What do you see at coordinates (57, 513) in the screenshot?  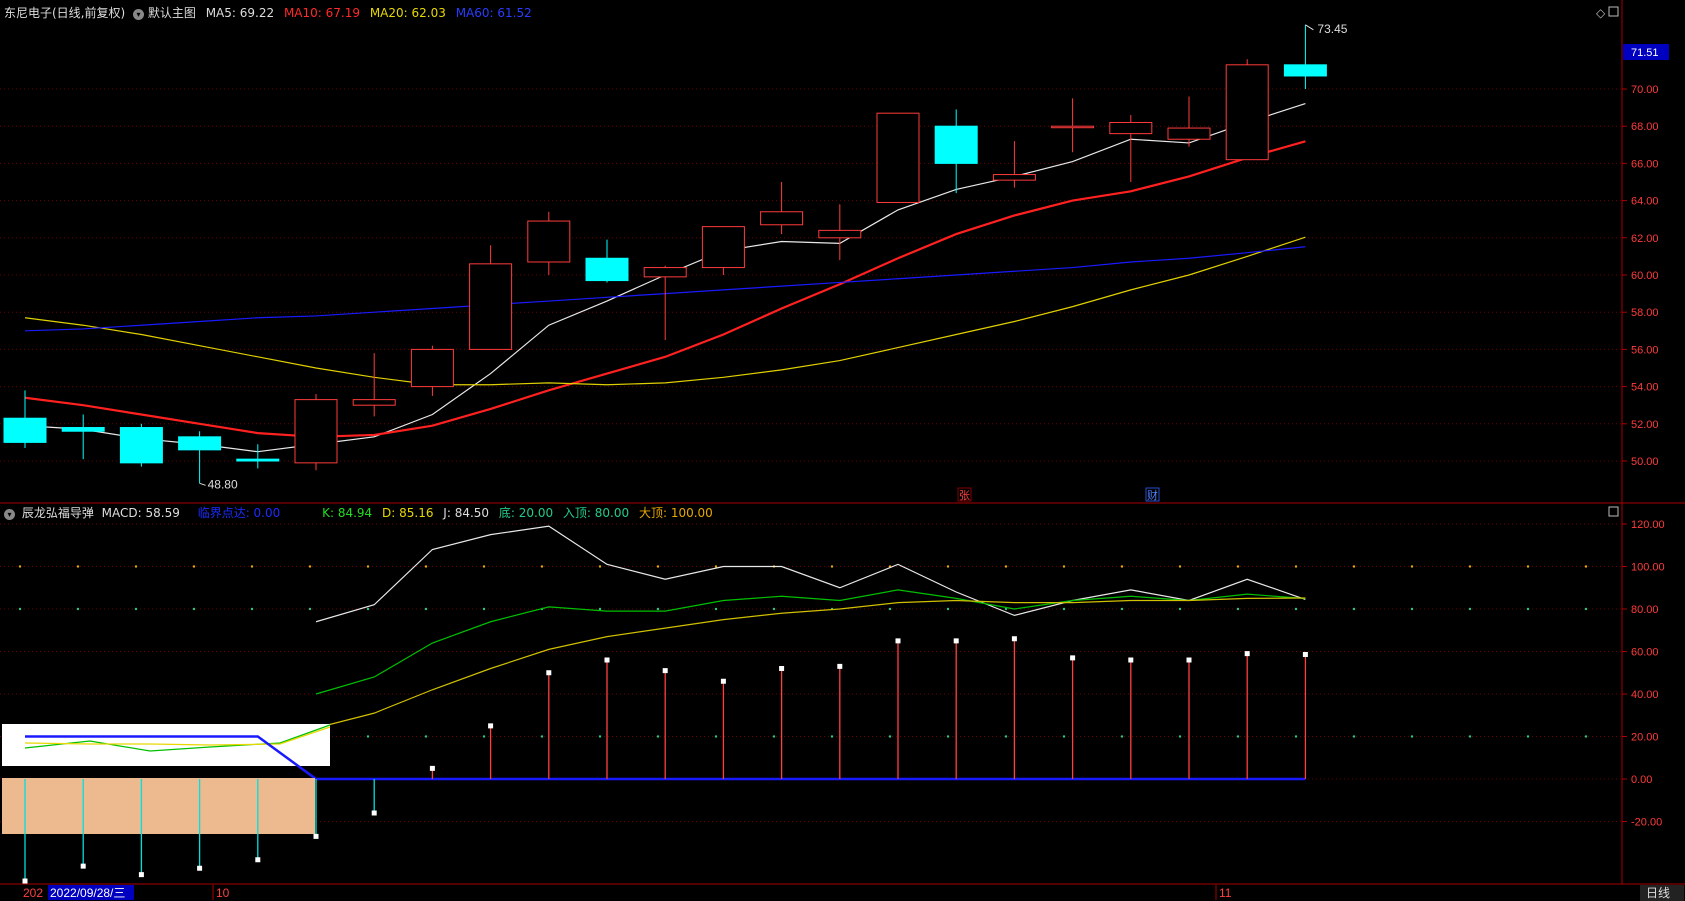 I see `indicator-title: 辰龙弘福导弹` at bounding box center [57, 513].